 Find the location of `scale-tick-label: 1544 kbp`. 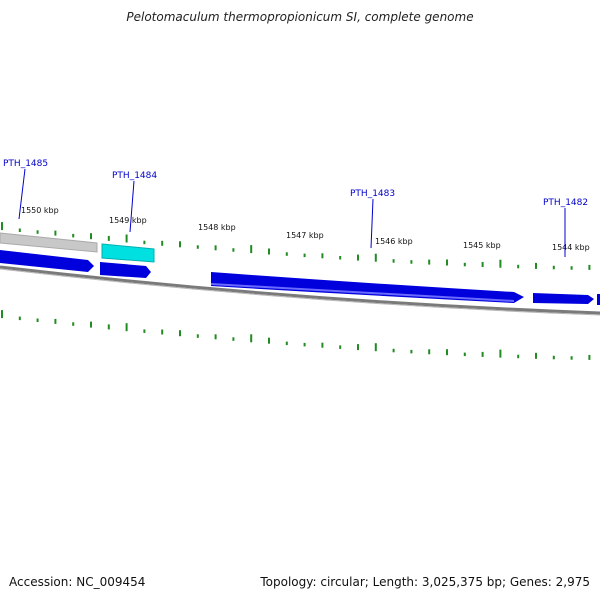

scale-tick-label: 1544 kbp is located at coordinates (571, 247).